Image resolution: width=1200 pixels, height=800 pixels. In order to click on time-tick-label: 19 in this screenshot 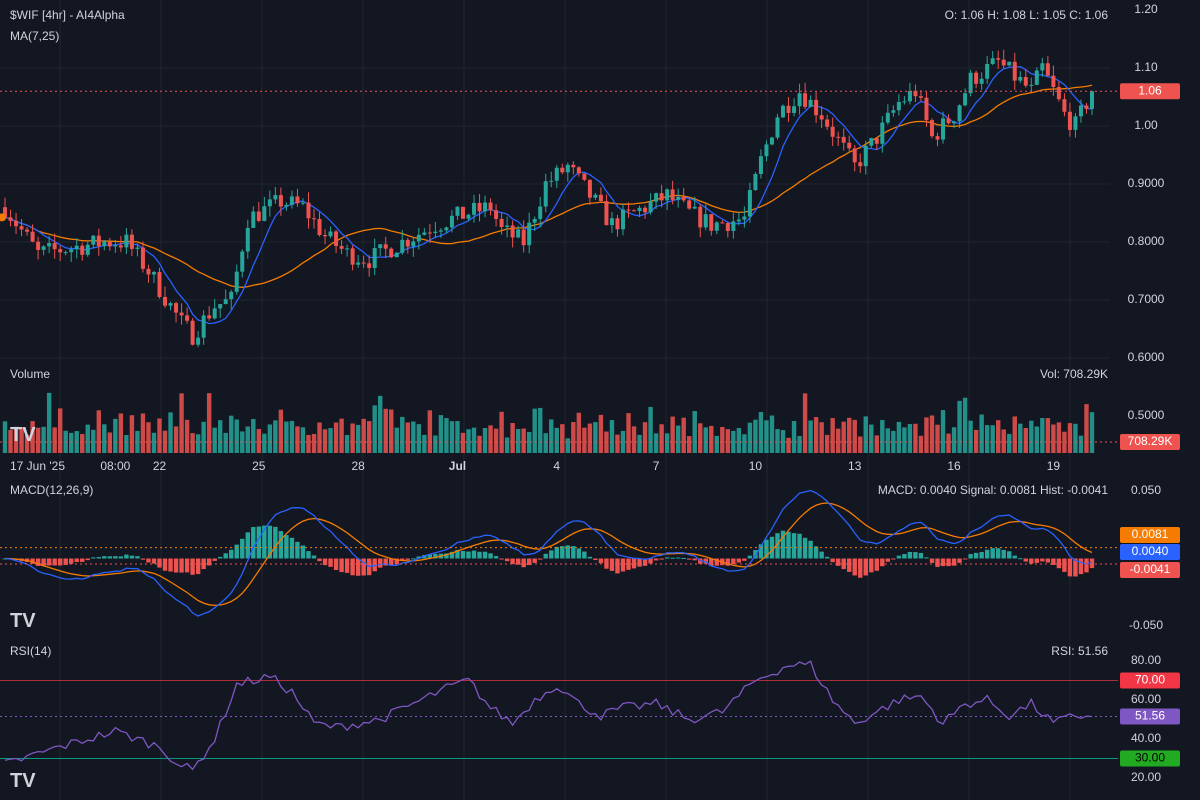, I will do `click(1054, 466)`.